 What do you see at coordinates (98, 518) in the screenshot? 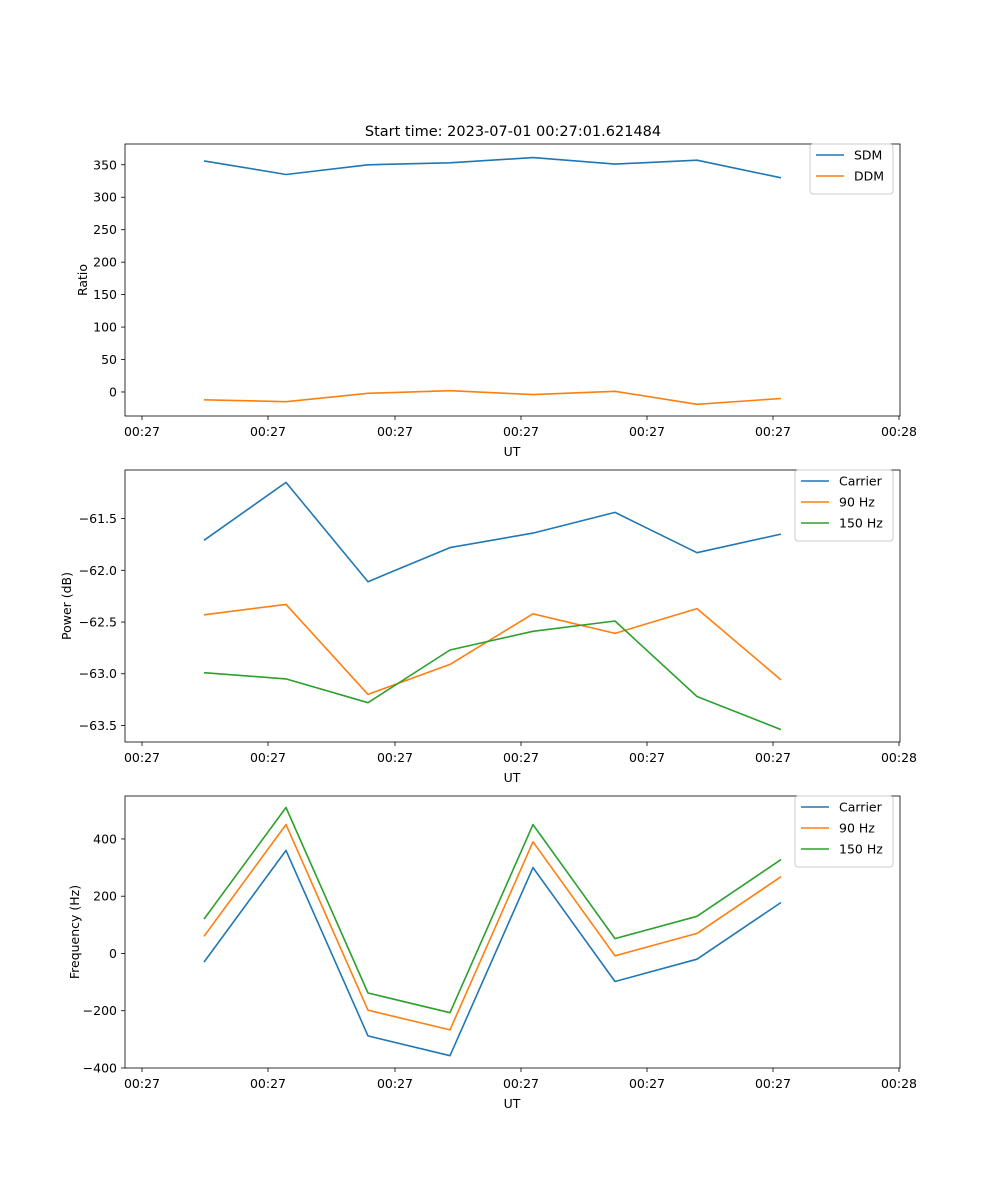
I see `y-tick-label: −61.5` at bounding box center [98, 518].